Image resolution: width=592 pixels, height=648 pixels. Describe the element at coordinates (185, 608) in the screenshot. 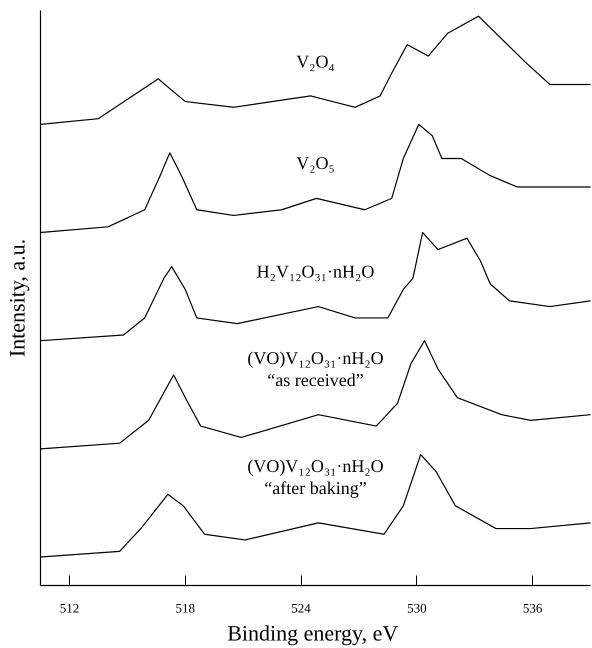

I see `x-tick-label: 518` at that location.